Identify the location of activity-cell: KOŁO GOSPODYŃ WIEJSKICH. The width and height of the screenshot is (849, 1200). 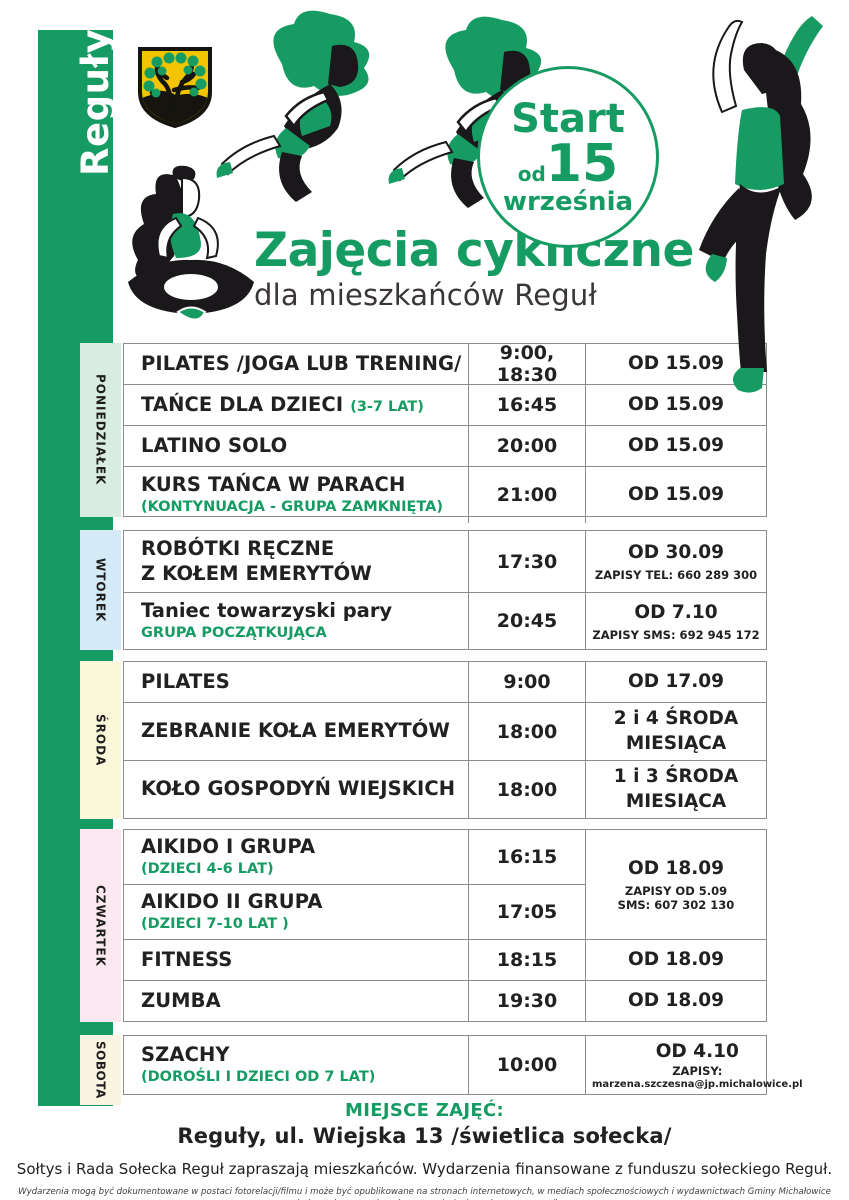
(296, 789).